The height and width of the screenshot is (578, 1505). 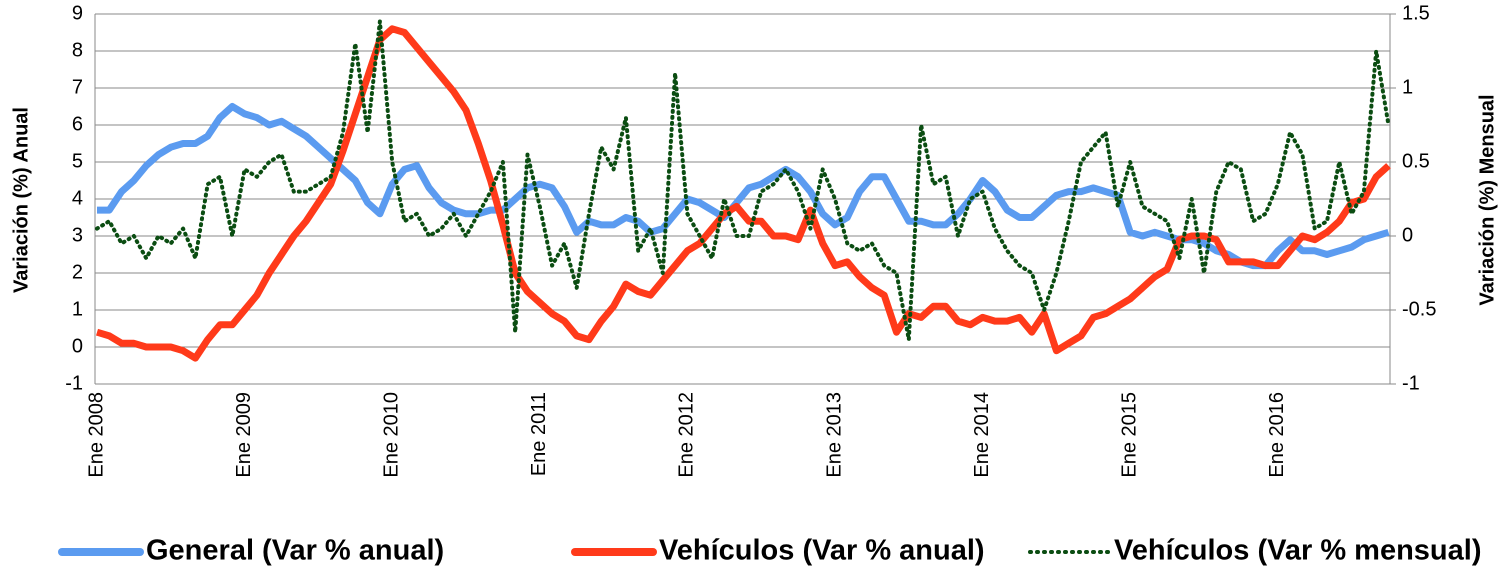 What do you see at coordinates (77, 13) in the screenshot?
I see `y-tick-label: 9` at bounding box center [77, 13].